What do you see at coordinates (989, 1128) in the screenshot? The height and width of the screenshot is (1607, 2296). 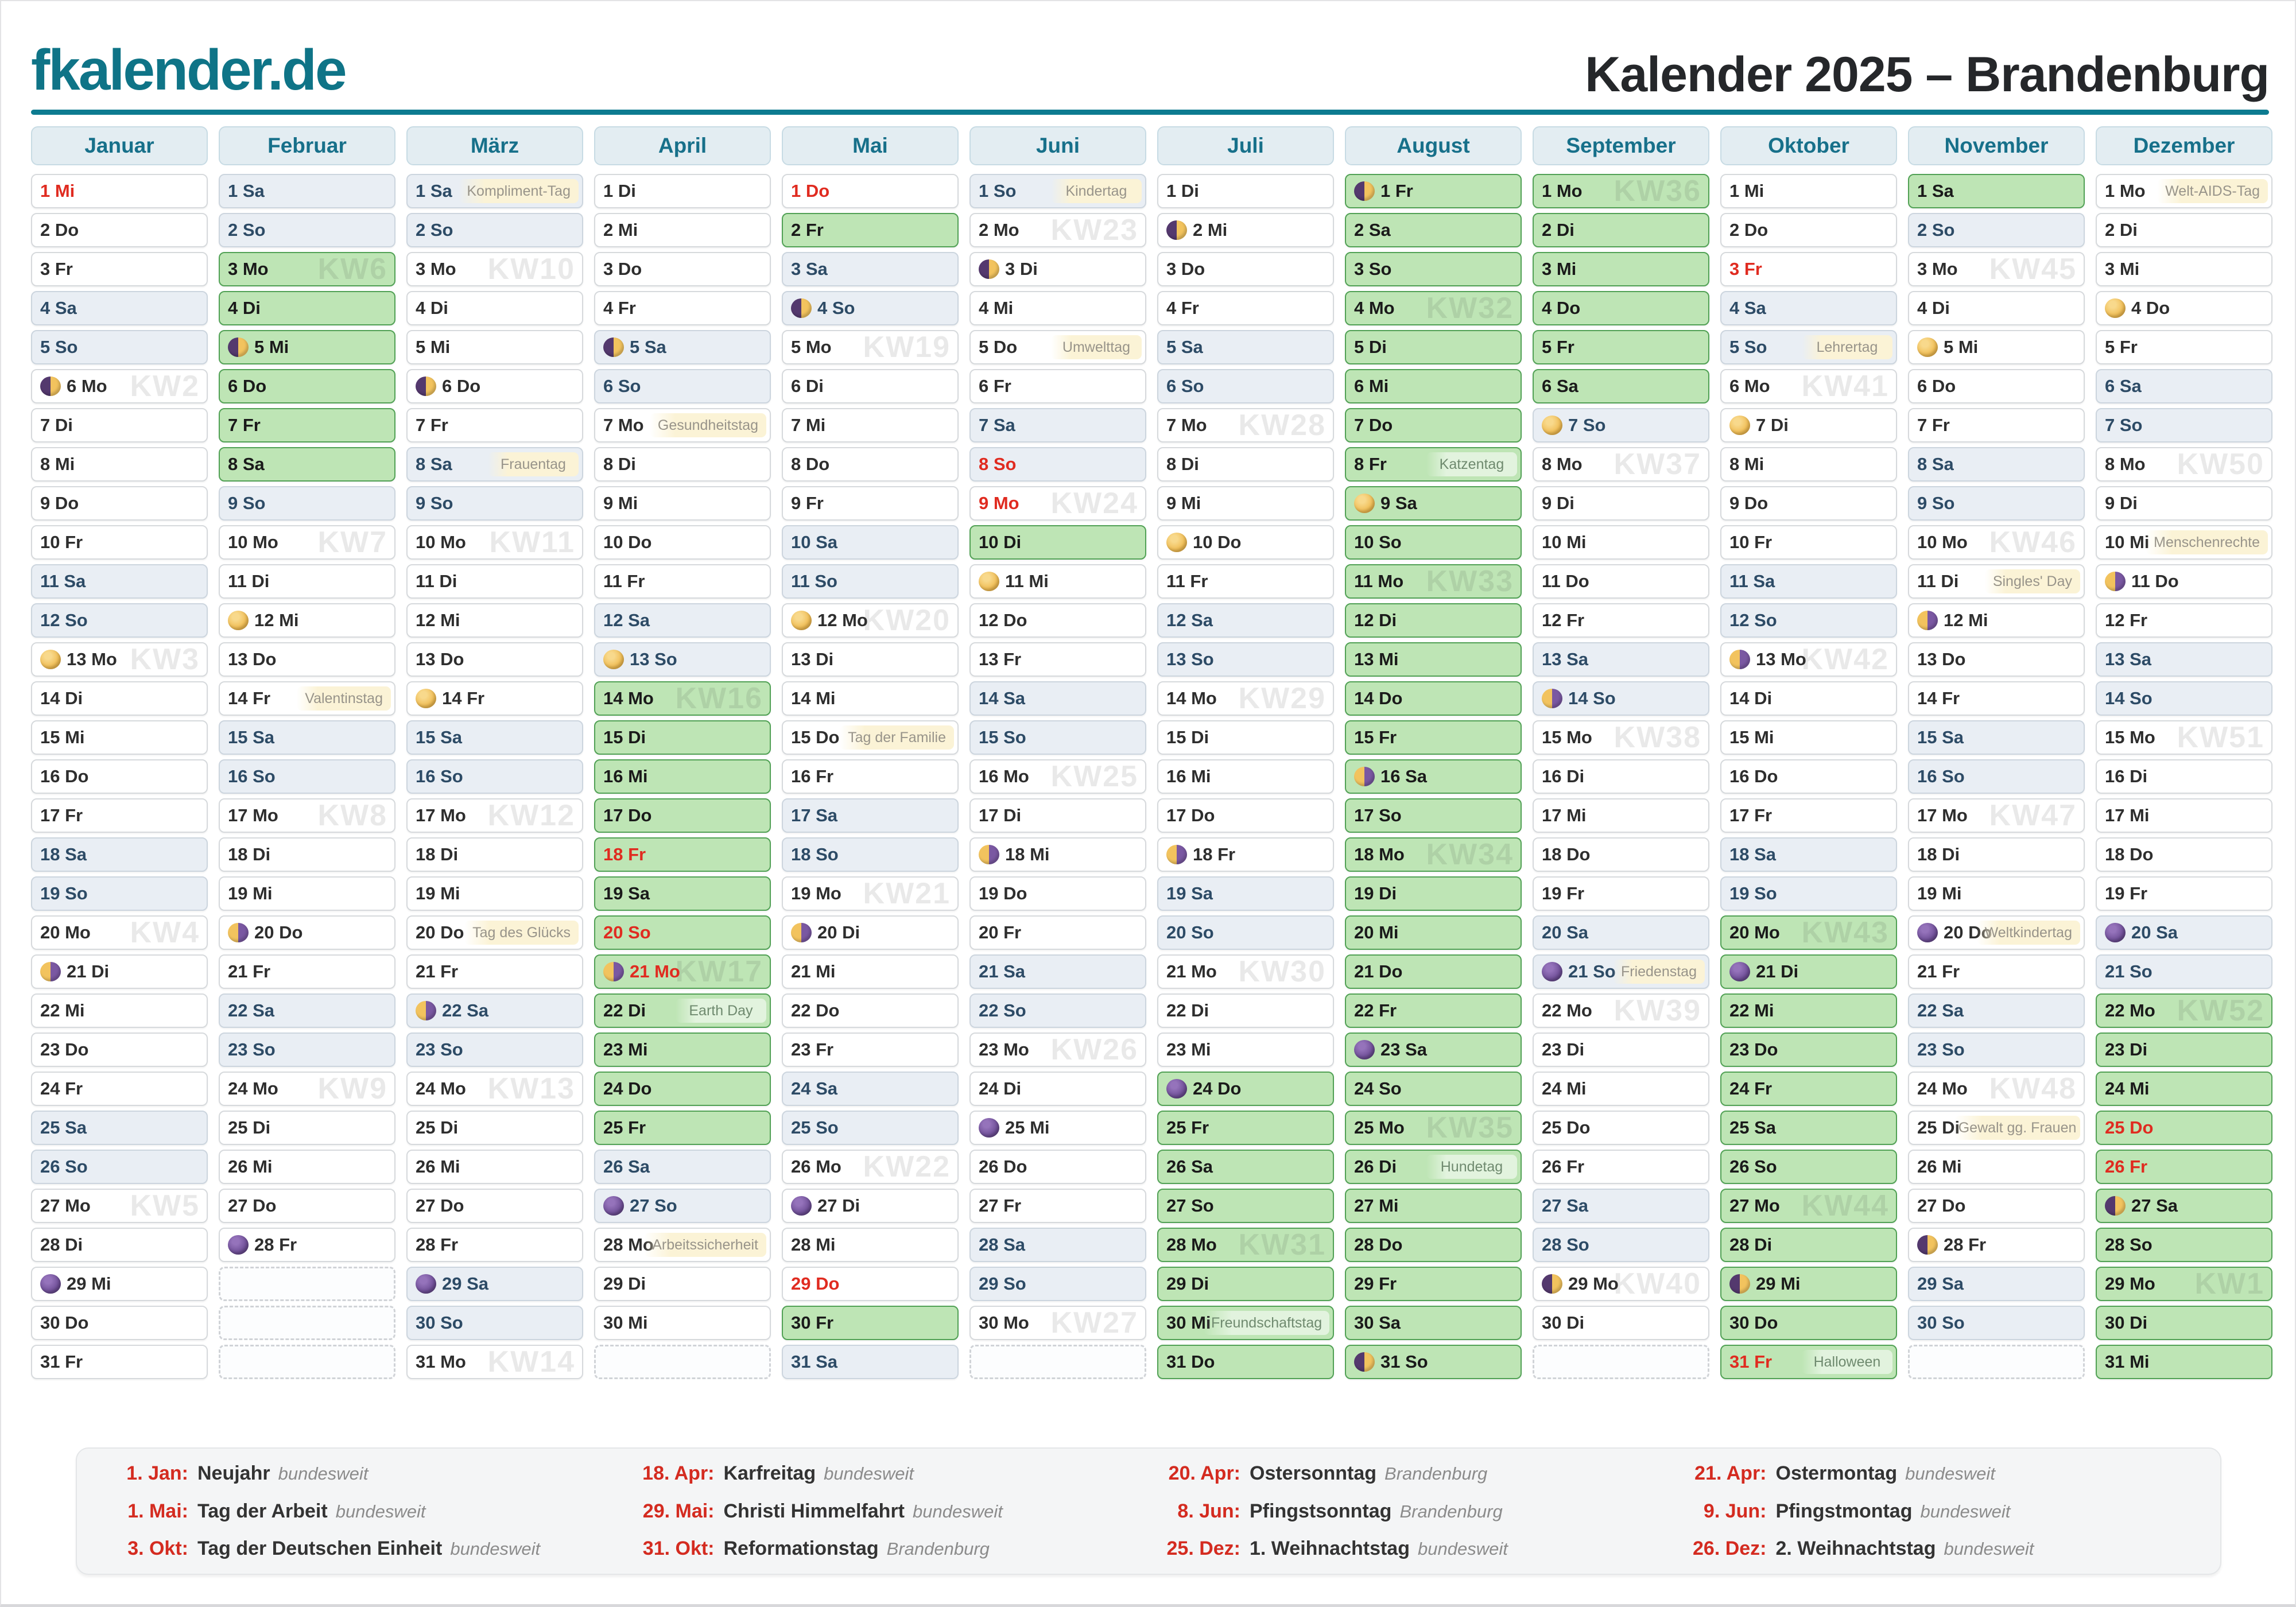 I see `new-moon-icon` at bounding box center [989, 1128].